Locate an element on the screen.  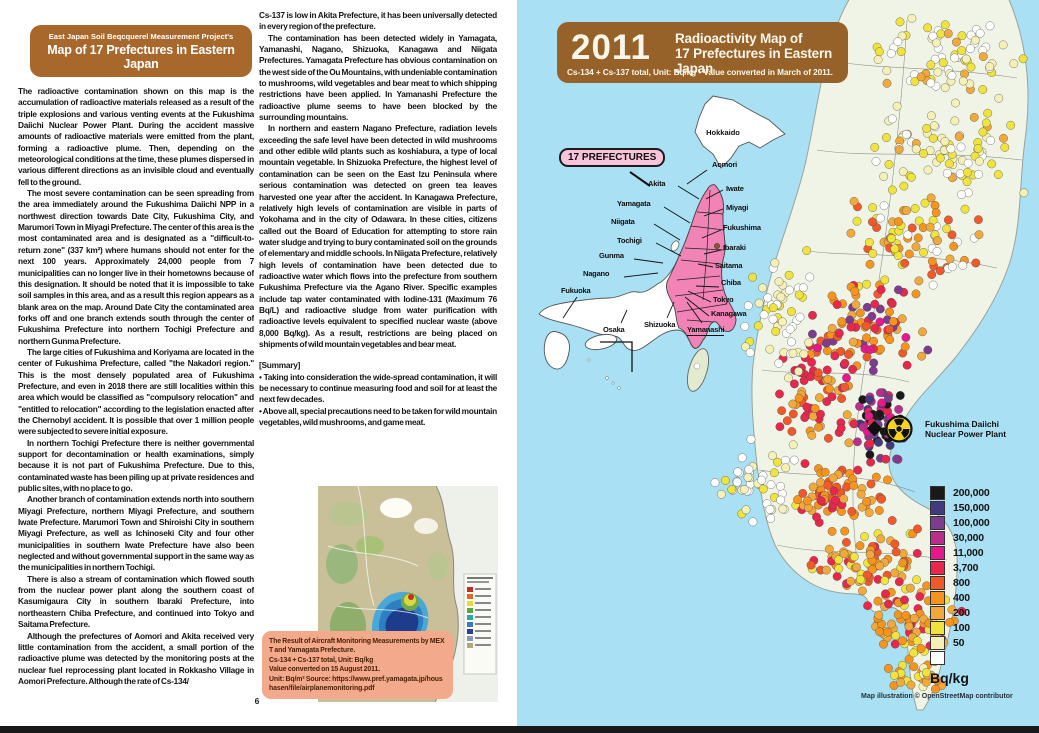
legend-entry: 3,700 is located at coordinates (960, 567).